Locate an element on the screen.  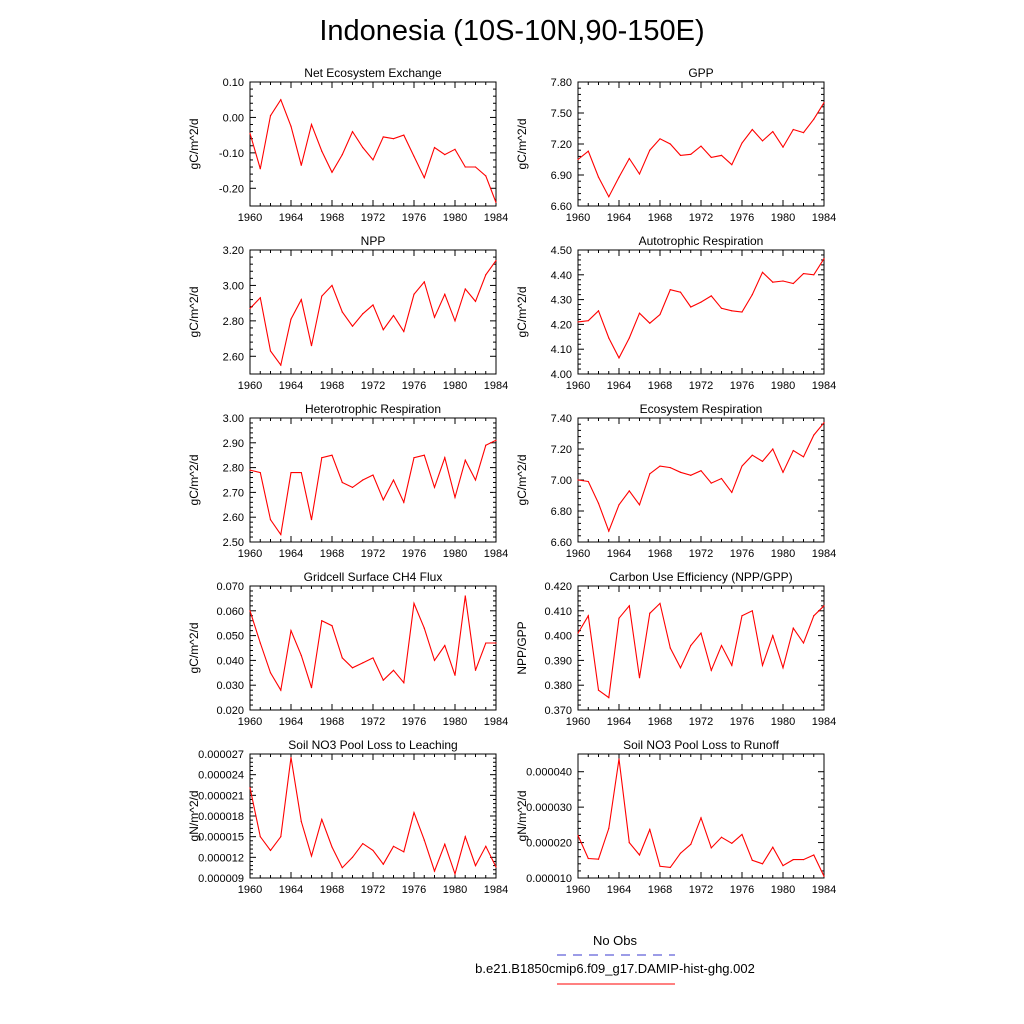
y-tick-label: -0.20 is located at coordinates (231, 189).